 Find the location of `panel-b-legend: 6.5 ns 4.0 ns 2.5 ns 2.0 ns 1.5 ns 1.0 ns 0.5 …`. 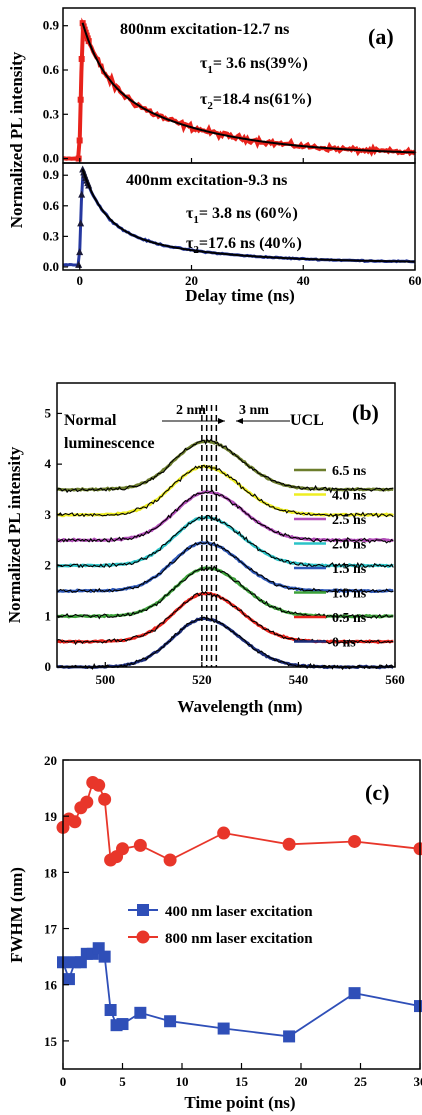

panel-b-legend: 6.5 ns 4.0 ns 2.5 ns 2.0 ns 1.5 ns 1.0 ns 0.5 … is located at coordinates (330, 557).